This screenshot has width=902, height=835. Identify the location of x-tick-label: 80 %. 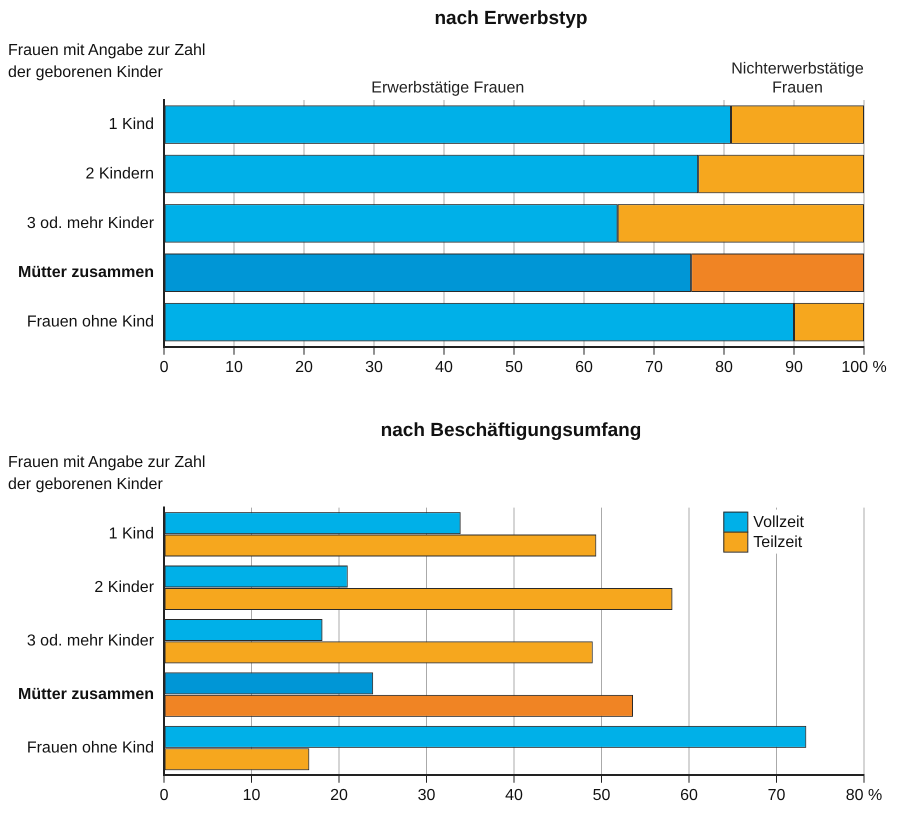
(864, 795).